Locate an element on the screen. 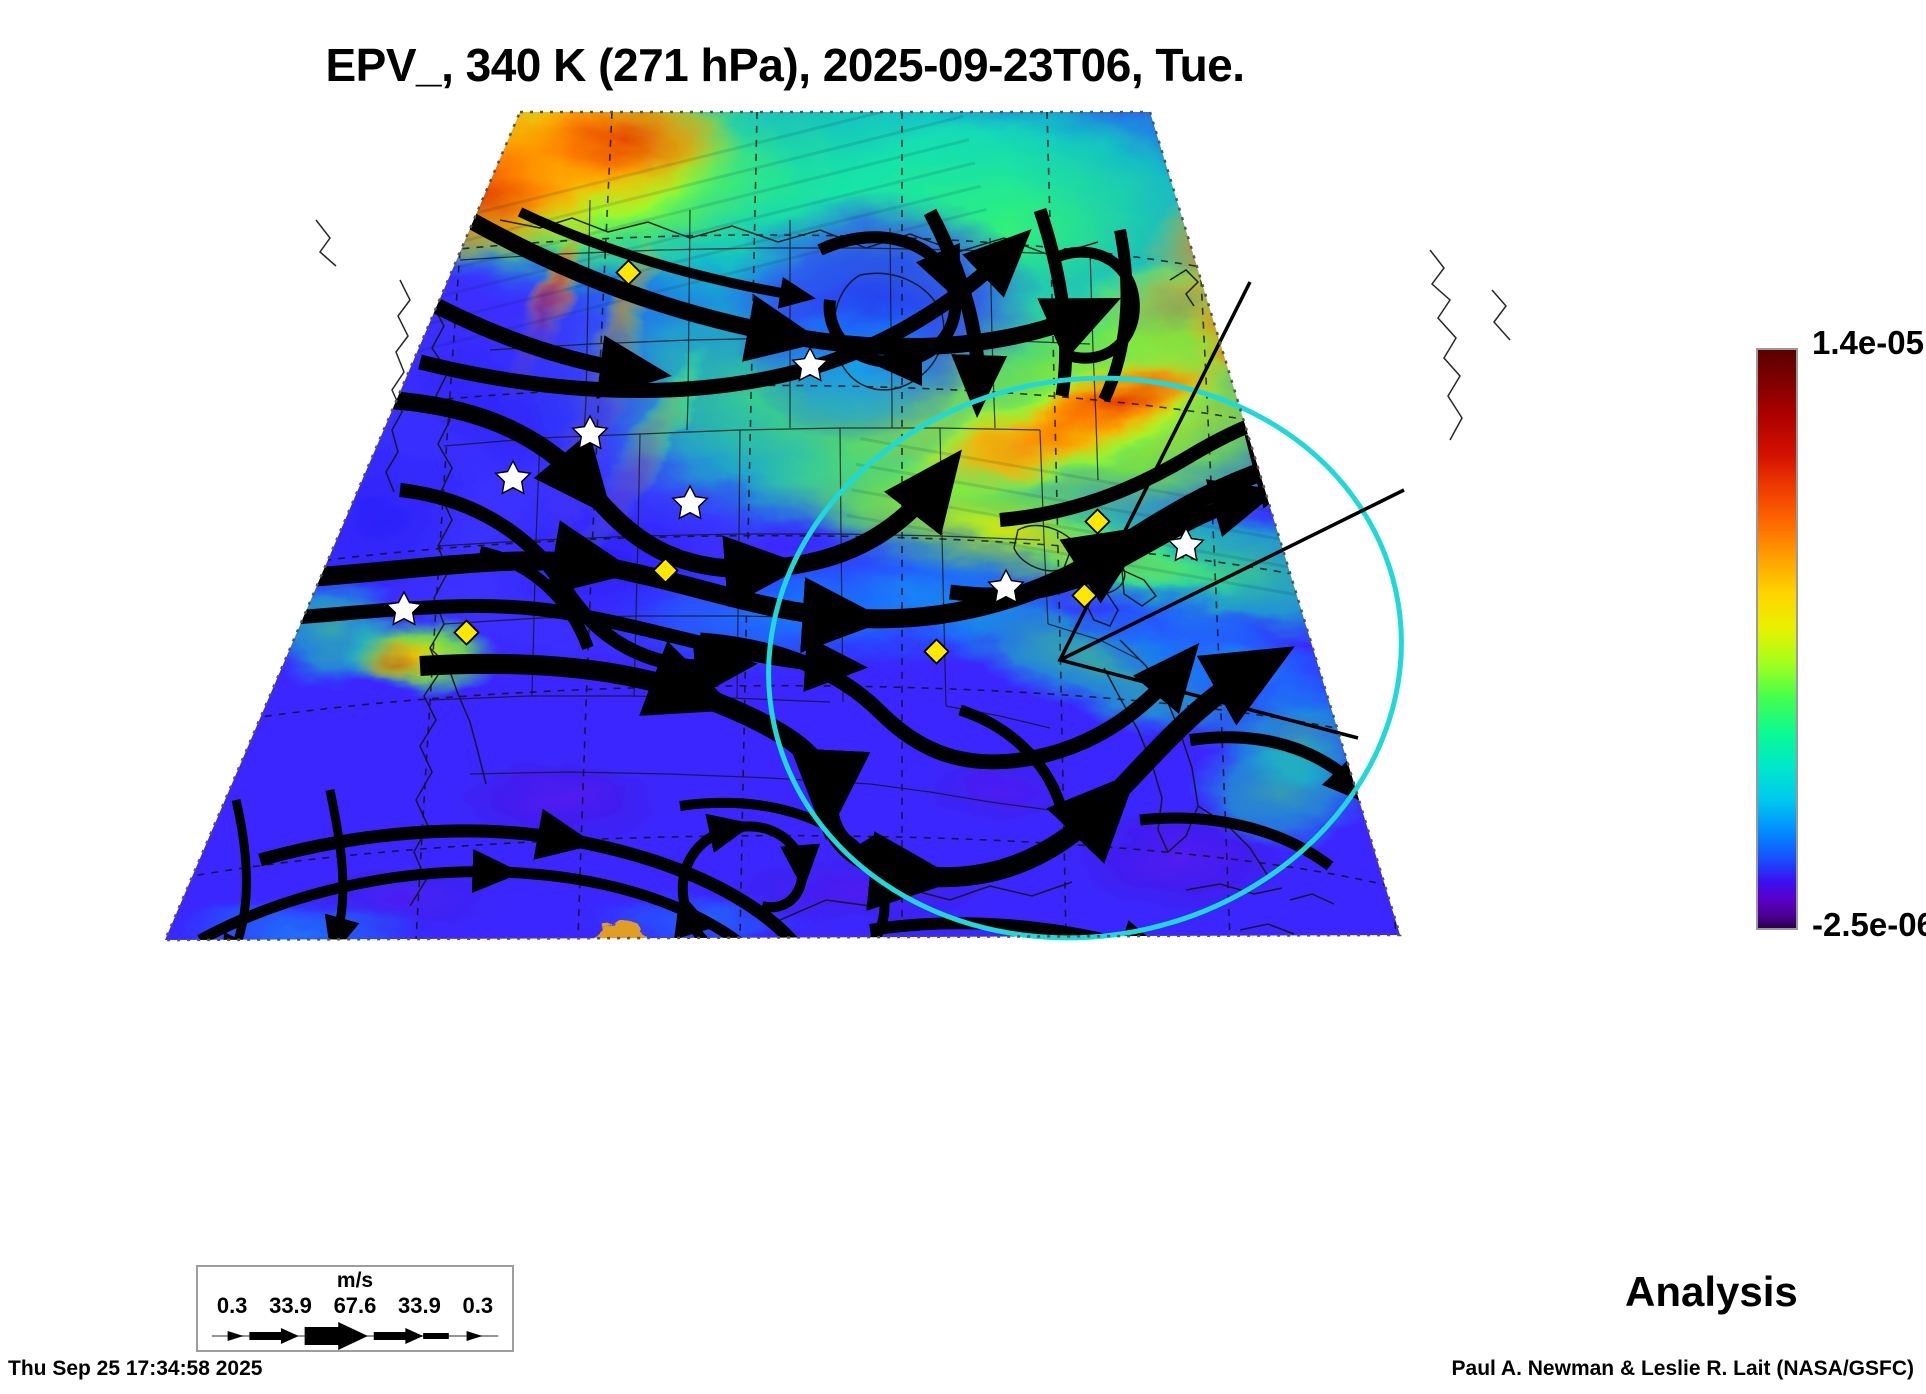 Image resolution: width=1926 pixels, height=1394 pixels. colorbar-gradient is located at coordinates (1777, 639).